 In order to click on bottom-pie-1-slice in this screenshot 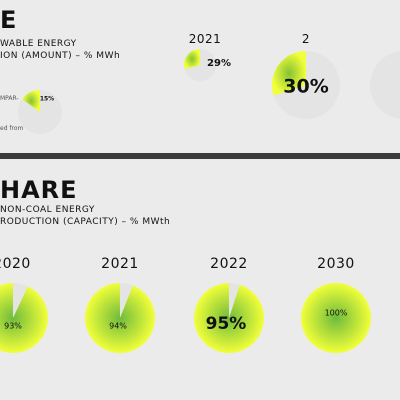, I will do `click(119, 318)`.